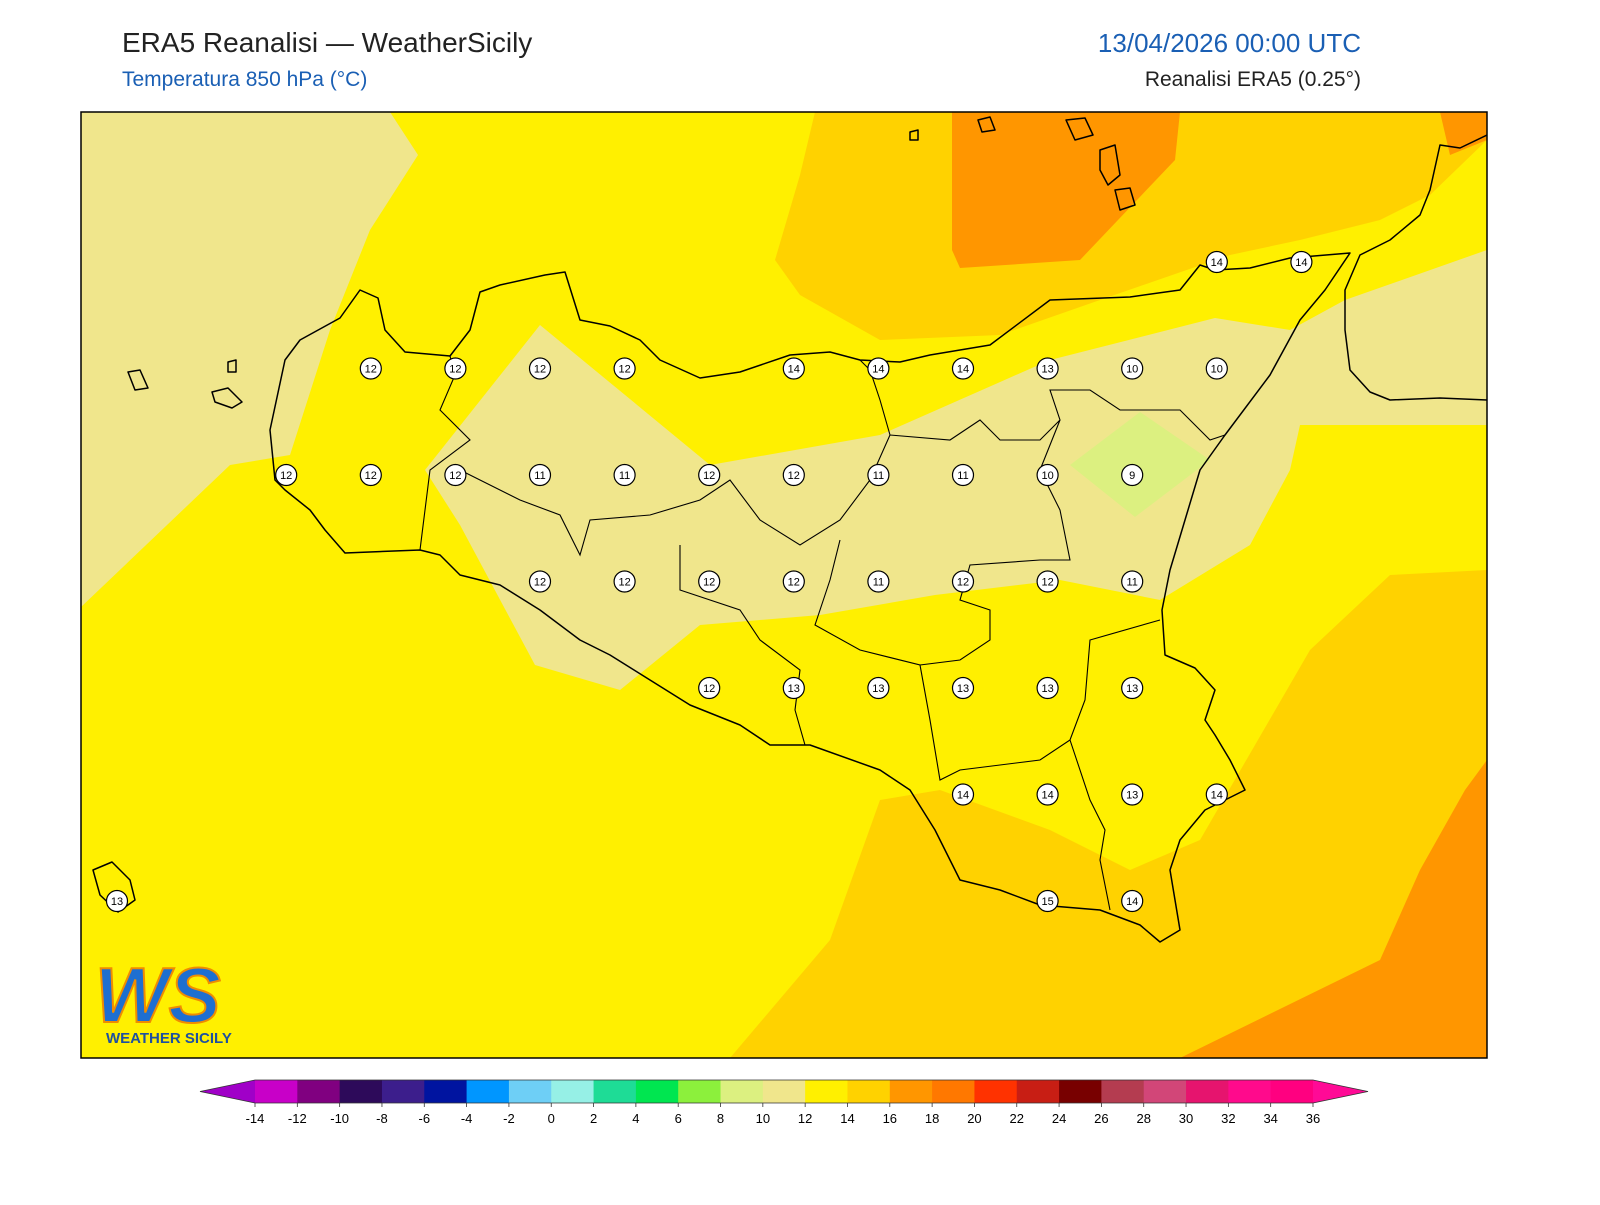  What do you see at coordinates (805, 1118) in the screenshot?
I see `colorbar-tick-label: 12` at bounding box center [805, 1118].